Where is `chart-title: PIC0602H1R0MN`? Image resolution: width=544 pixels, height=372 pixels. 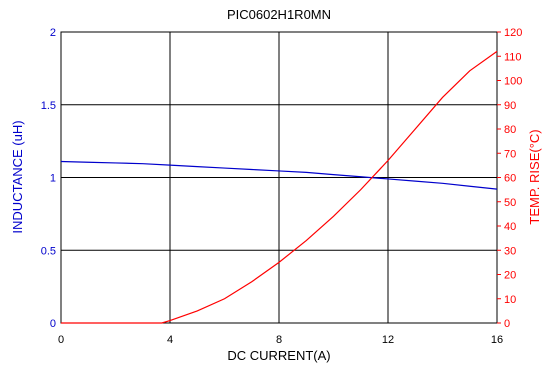
chart-title: PIC0602H1R0MN is located at coordinates (279, 14).